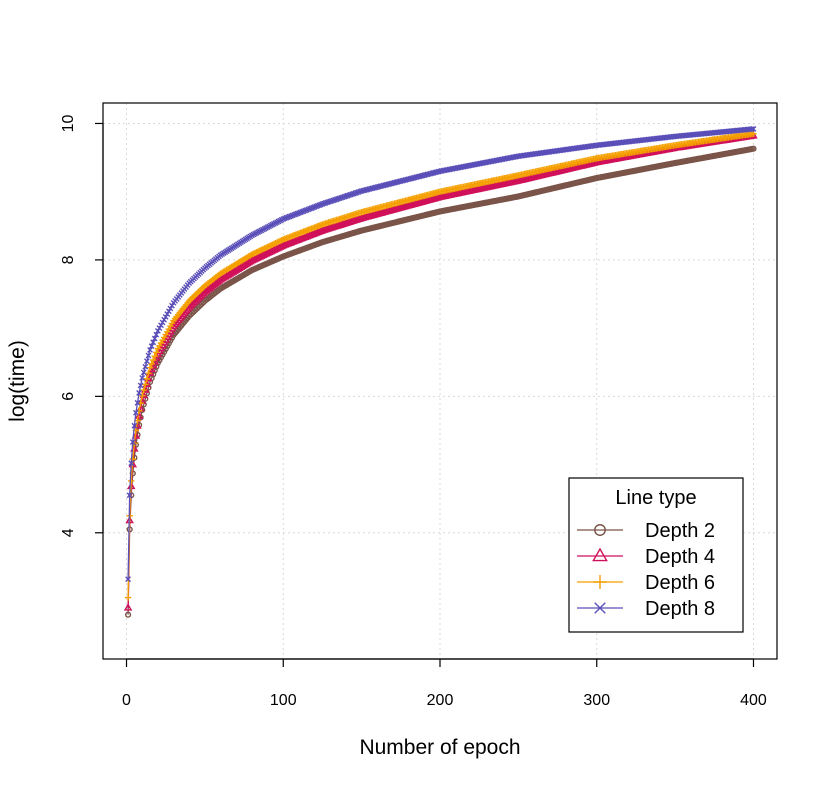 The height and width of the screenshot is (788, 830). I want to click on legend-title: Line type, so click(655, 498).